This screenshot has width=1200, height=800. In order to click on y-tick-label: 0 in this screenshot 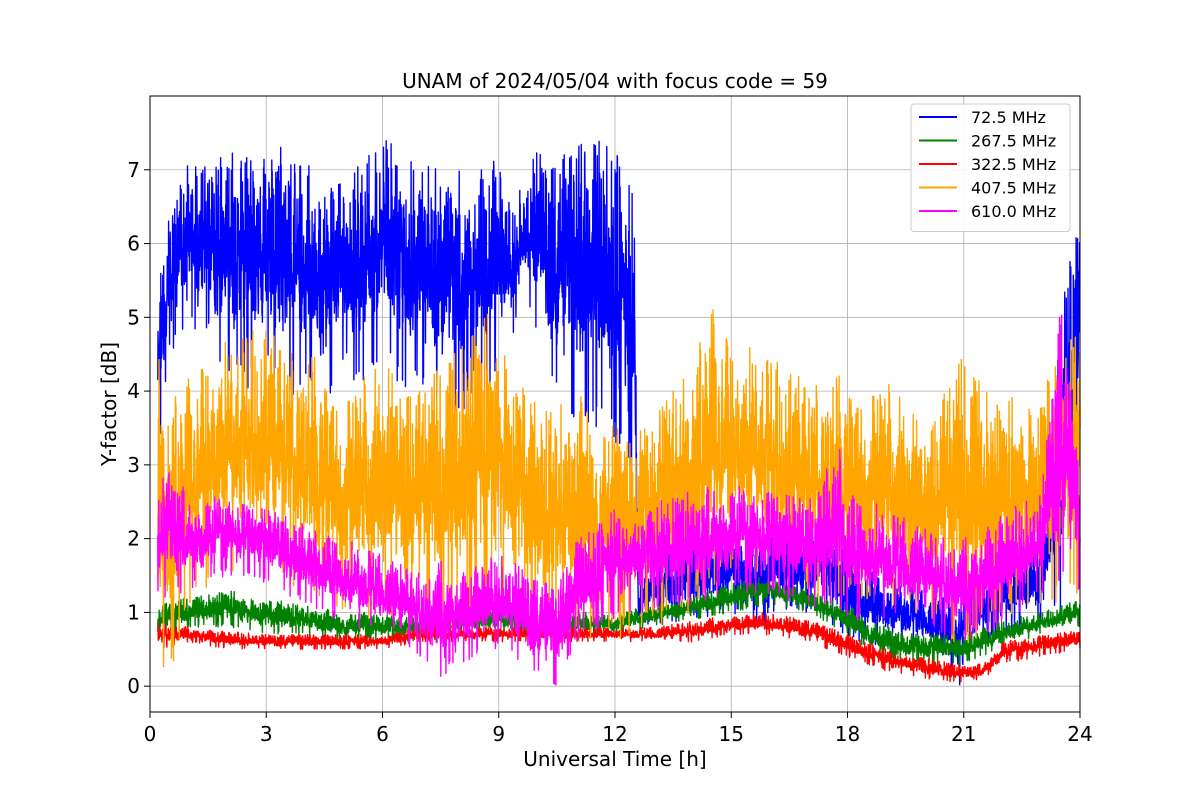, I will do `click(133, 686)`.